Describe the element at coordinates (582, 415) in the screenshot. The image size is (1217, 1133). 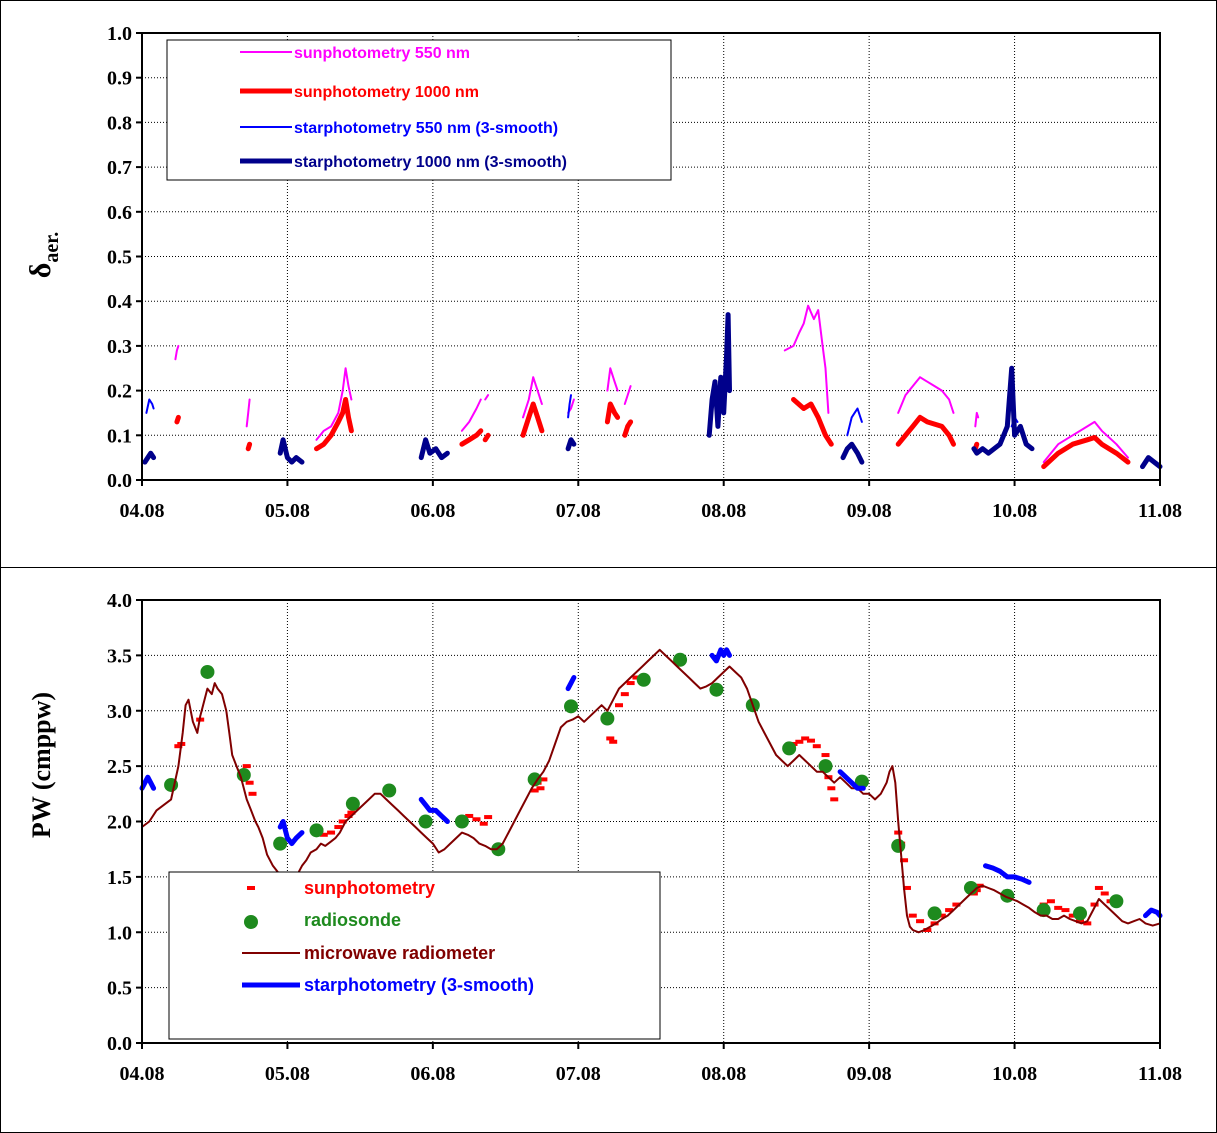
I see `series-starphotometry-550-nm-3-smooth` at that location.